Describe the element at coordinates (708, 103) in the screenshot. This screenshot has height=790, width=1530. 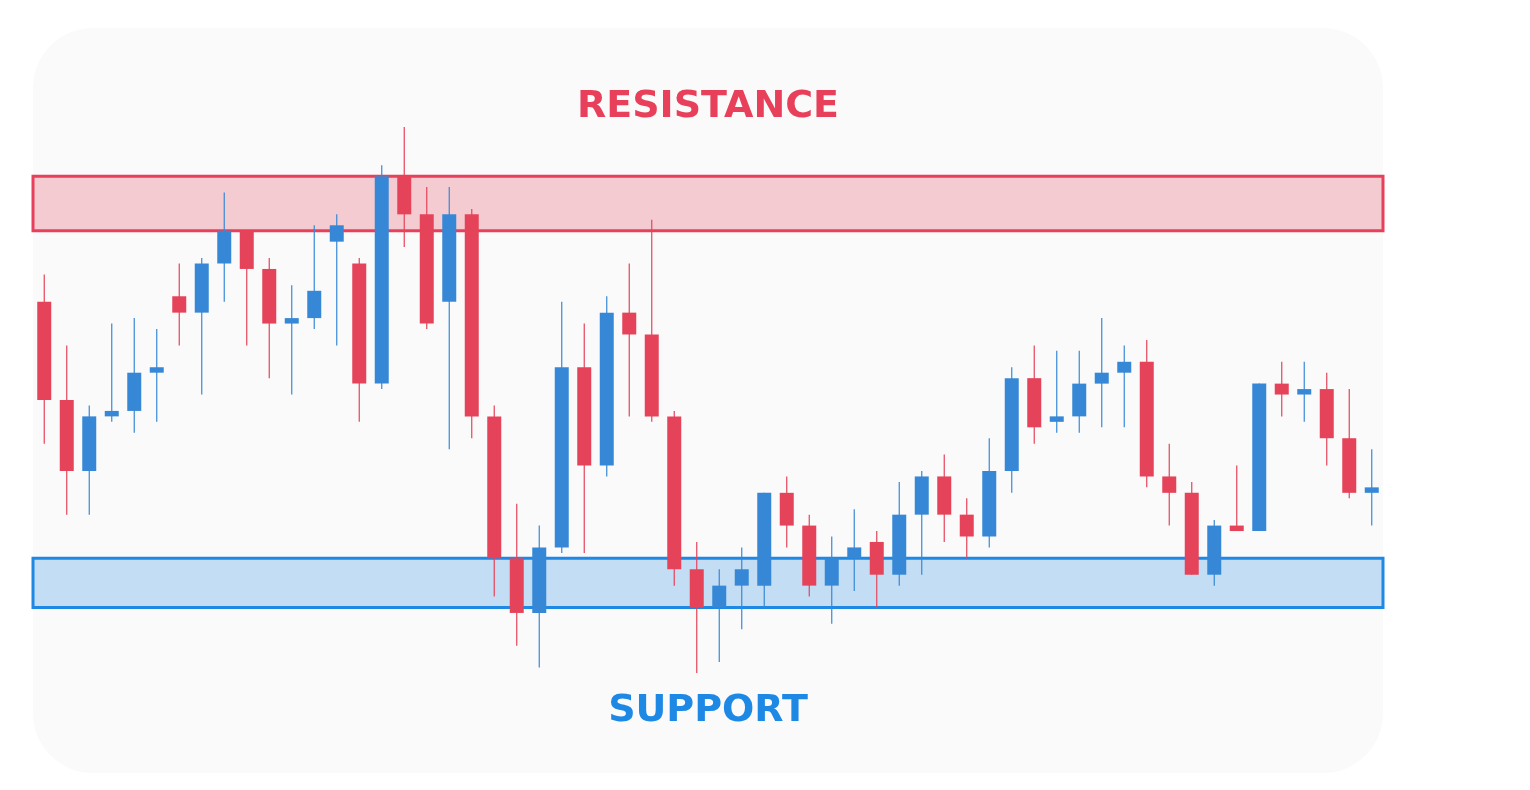
I see `band-label: RESISTANCE` at that location.